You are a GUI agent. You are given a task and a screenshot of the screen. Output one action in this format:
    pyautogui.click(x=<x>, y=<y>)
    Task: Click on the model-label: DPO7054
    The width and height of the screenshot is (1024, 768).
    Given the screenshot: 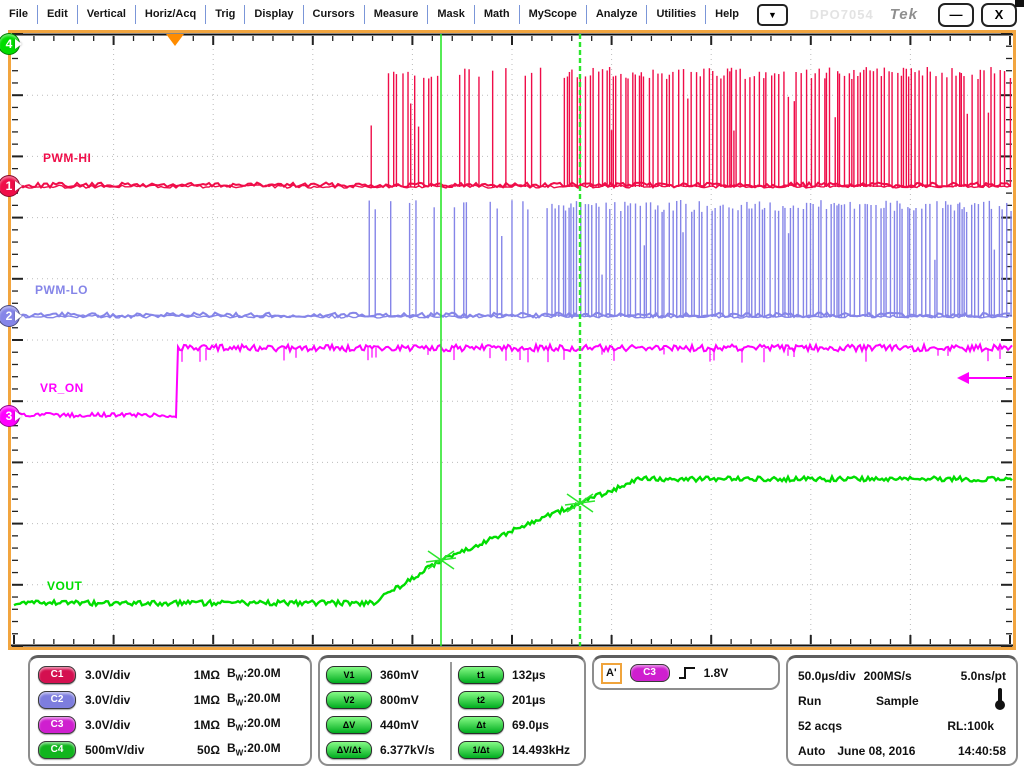 What is the action you would take?
    pyautogui.click(x=841, y=14)
    